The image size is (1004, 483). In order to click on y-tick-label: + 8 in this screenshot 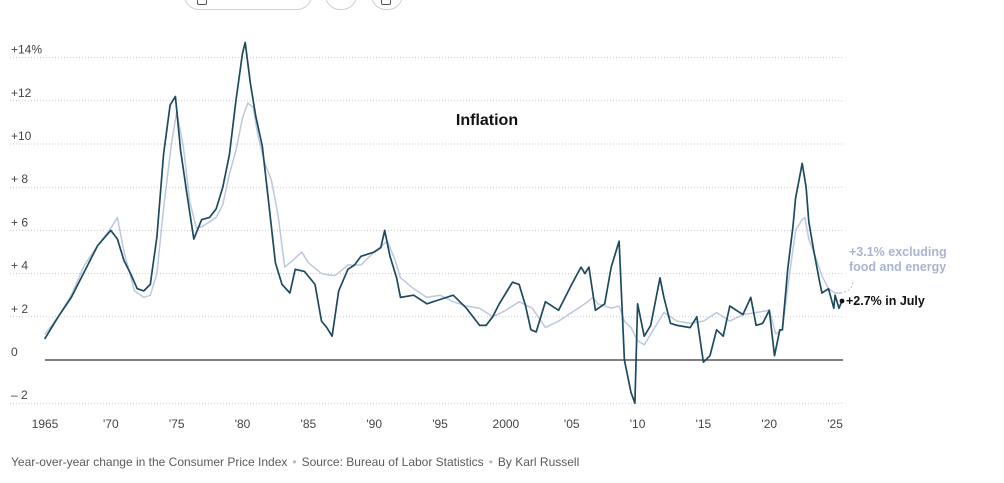, I will do `click(19, 179)`.